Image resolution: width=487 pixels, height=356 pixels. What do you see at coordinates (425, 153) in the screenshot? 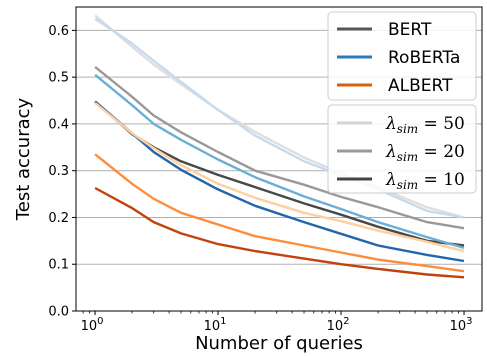
I see `legend-label-lambda-sim: λsim = 20` at bounding box center [425, 153].